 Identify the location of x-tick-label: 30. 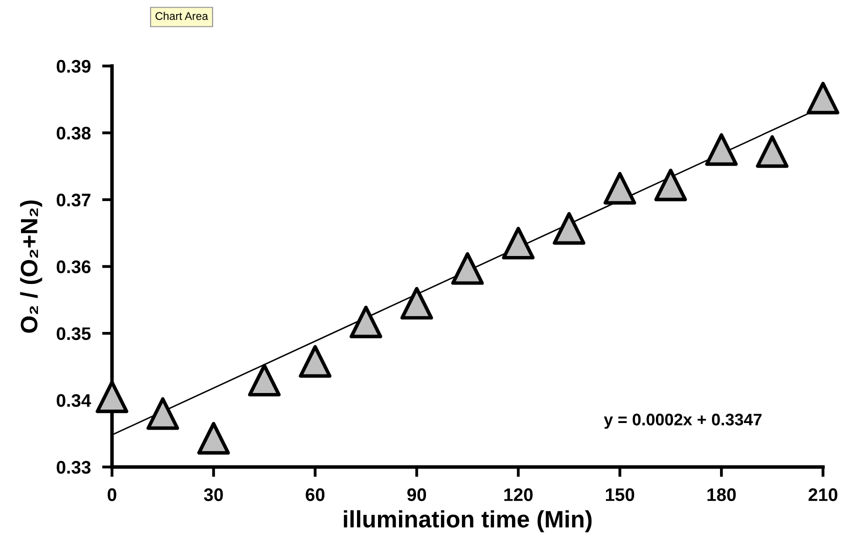
(213, 495).